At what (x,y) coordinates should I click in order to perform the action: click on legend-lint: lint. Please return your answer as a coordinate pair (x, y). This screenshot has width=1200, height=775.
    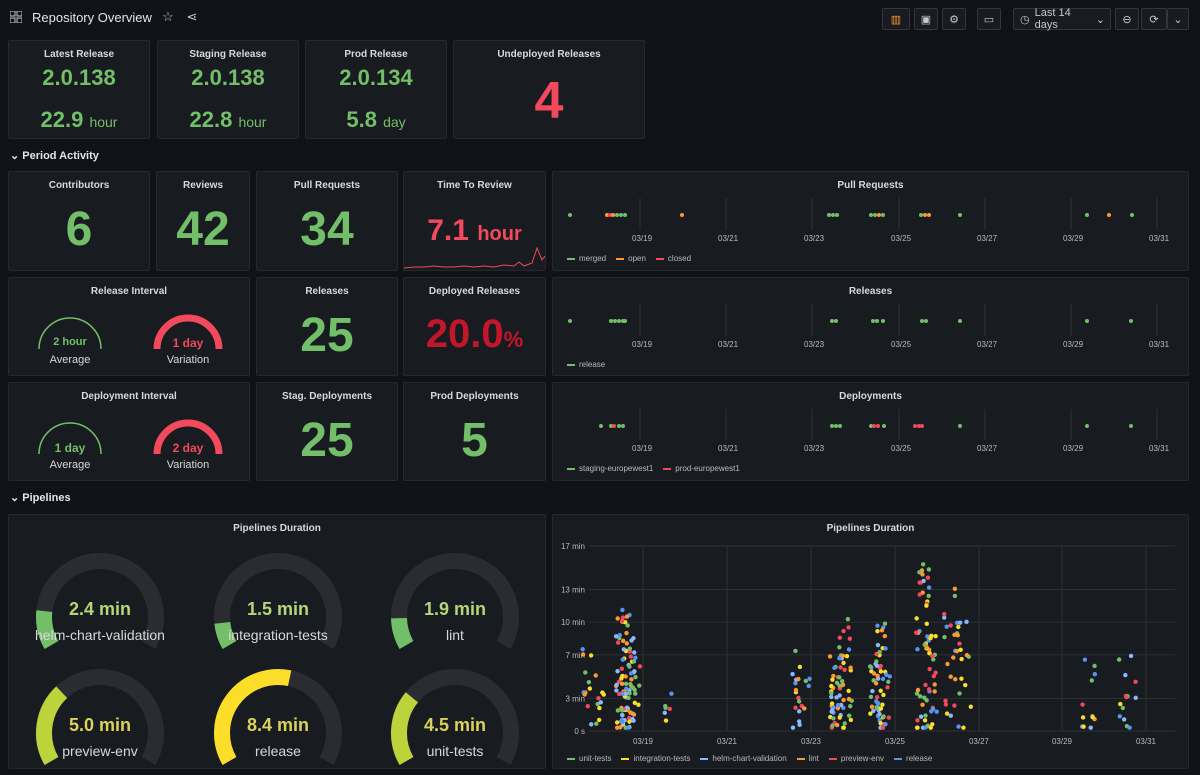
    Looking at the image, I should click on (807, 758).